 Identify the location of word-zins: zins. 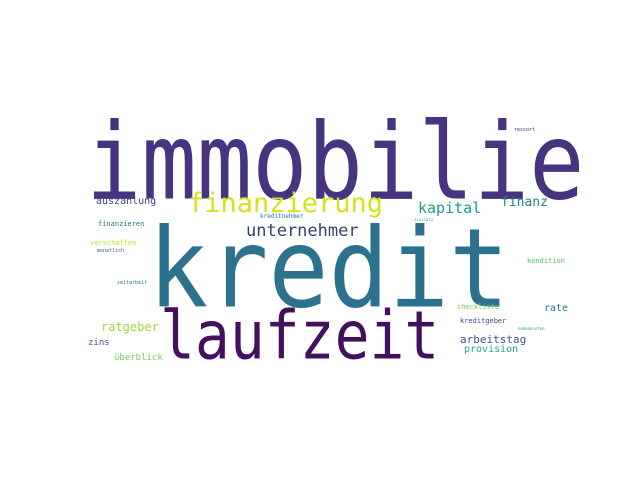
(99, 343).